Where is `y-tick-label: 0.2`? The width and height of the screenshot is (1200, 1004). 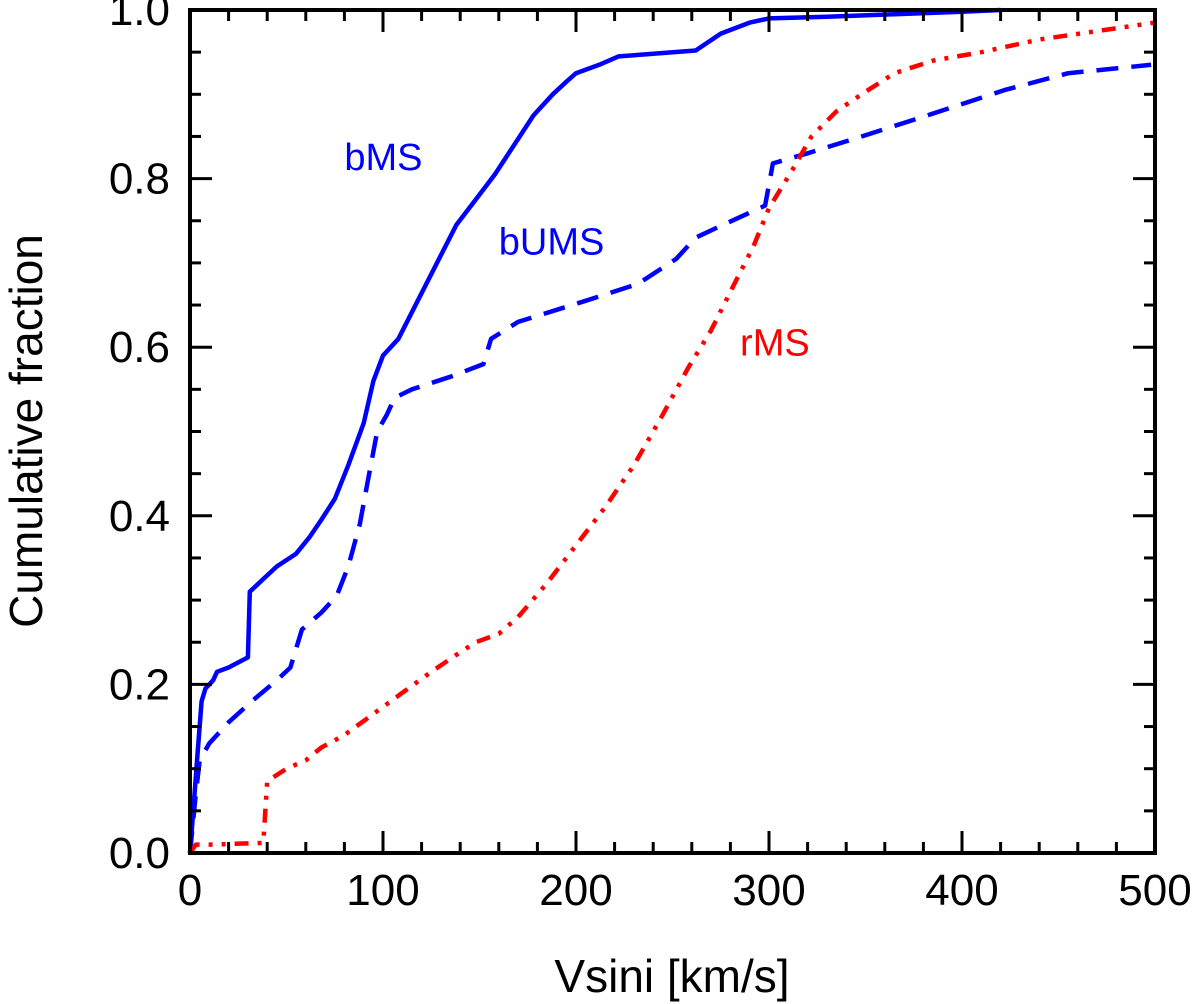 y-tick-label: 0.2 is located at coordinates (139, 684).